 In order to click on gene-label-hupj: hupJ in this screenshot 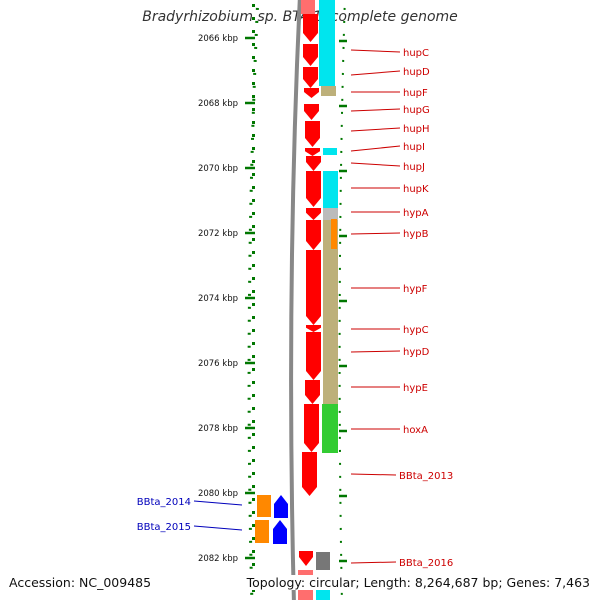, I will do `click(414, 167)`.